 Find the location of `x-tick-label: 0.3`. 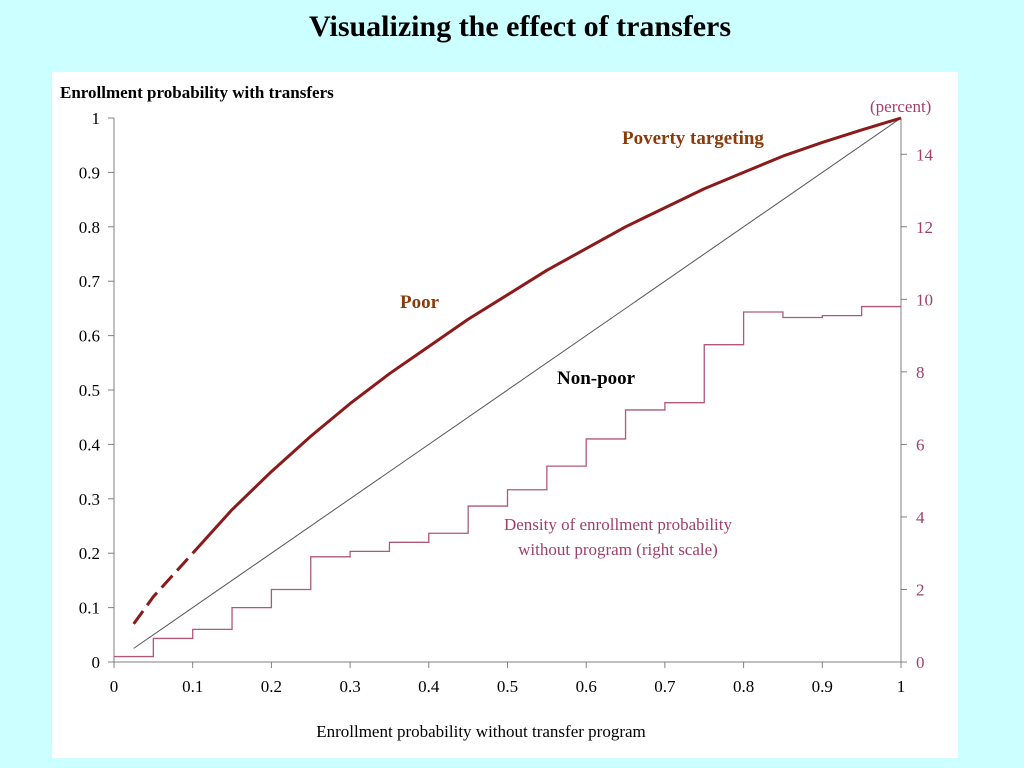

x-tick-label: 0.3 is located at coordinates (349, 686).